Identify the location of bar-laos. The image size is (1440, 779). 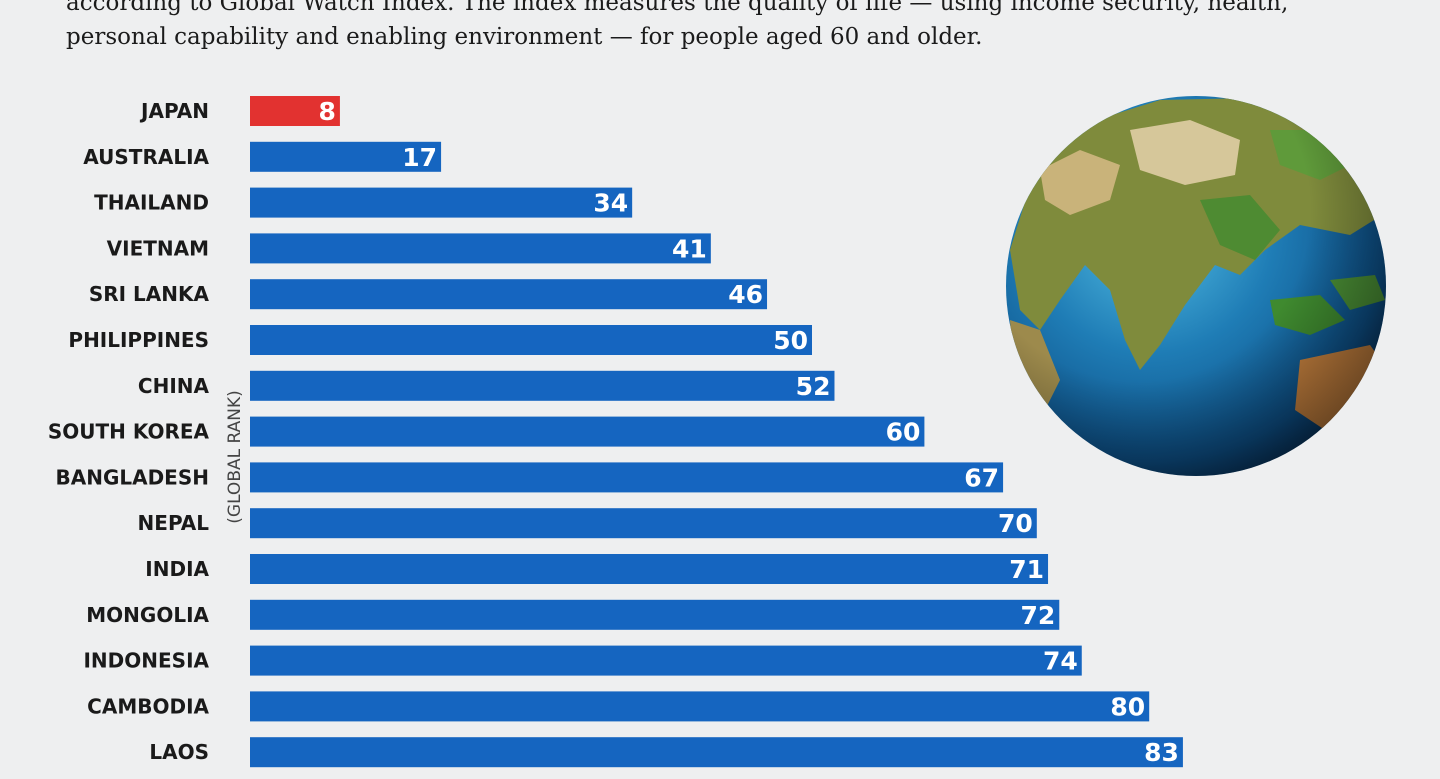
(716, 752).